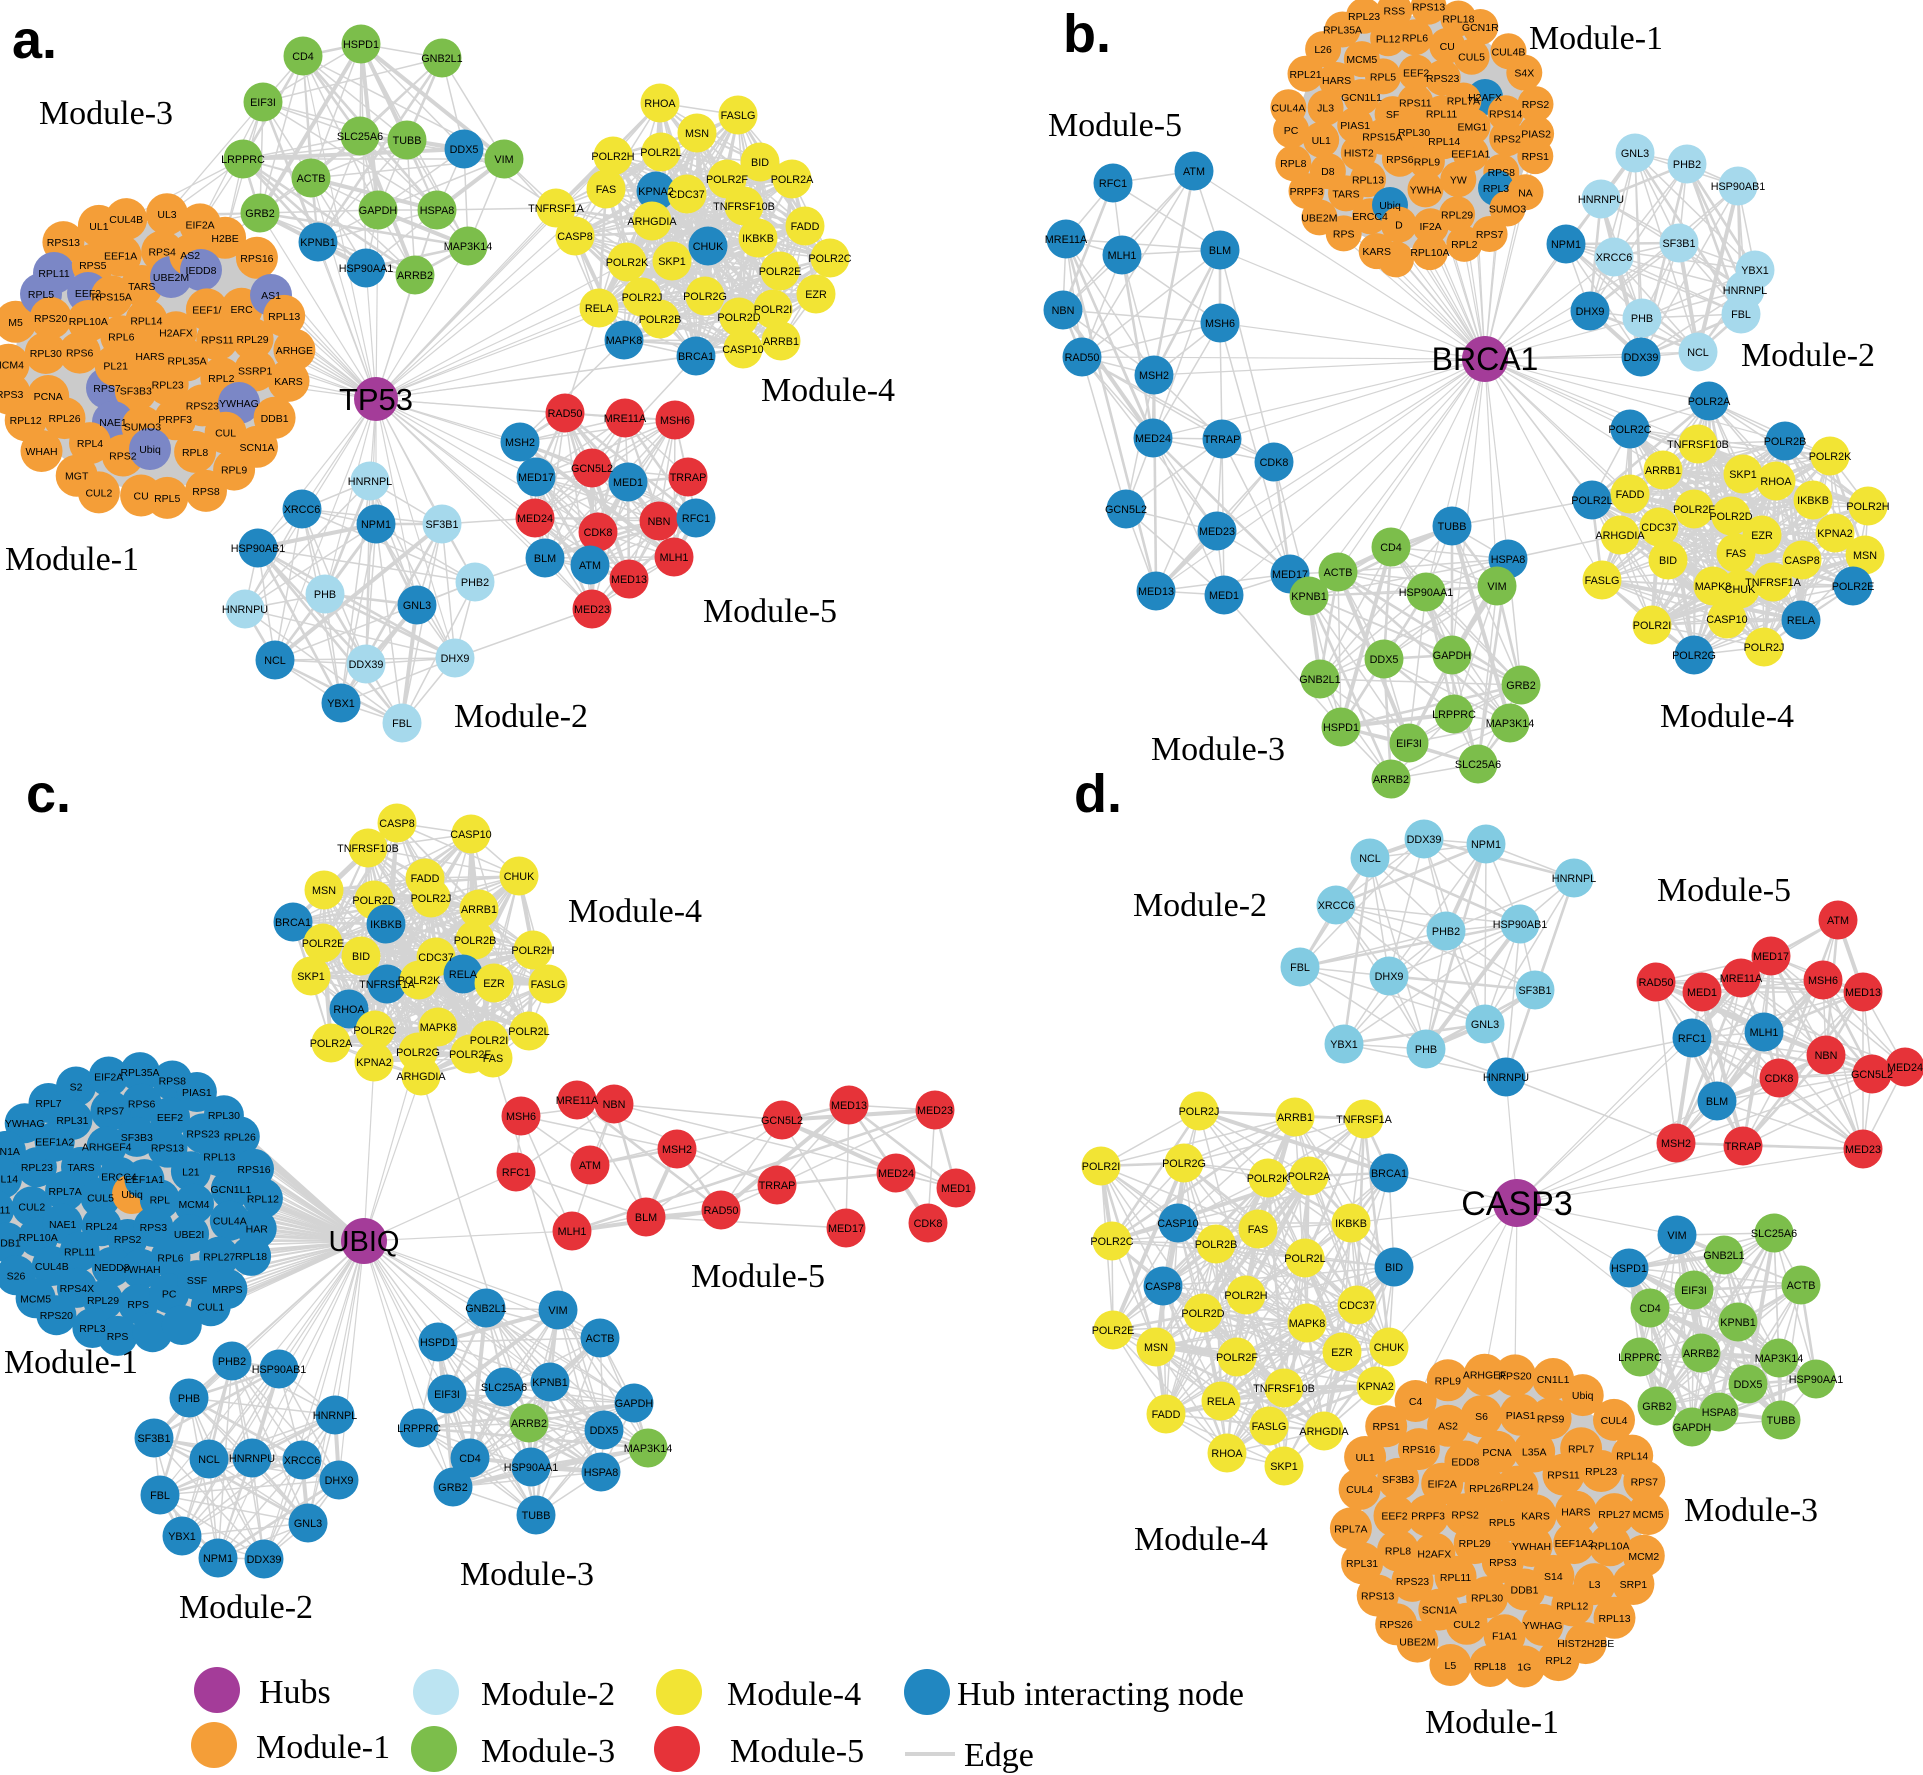  I want to click on svg-text: MED23, so click(935, 1111).